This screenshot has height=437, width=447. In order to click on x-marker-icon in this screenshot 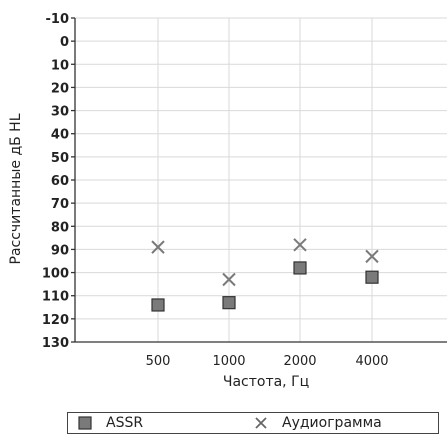, I will do `click(261, 423)`.